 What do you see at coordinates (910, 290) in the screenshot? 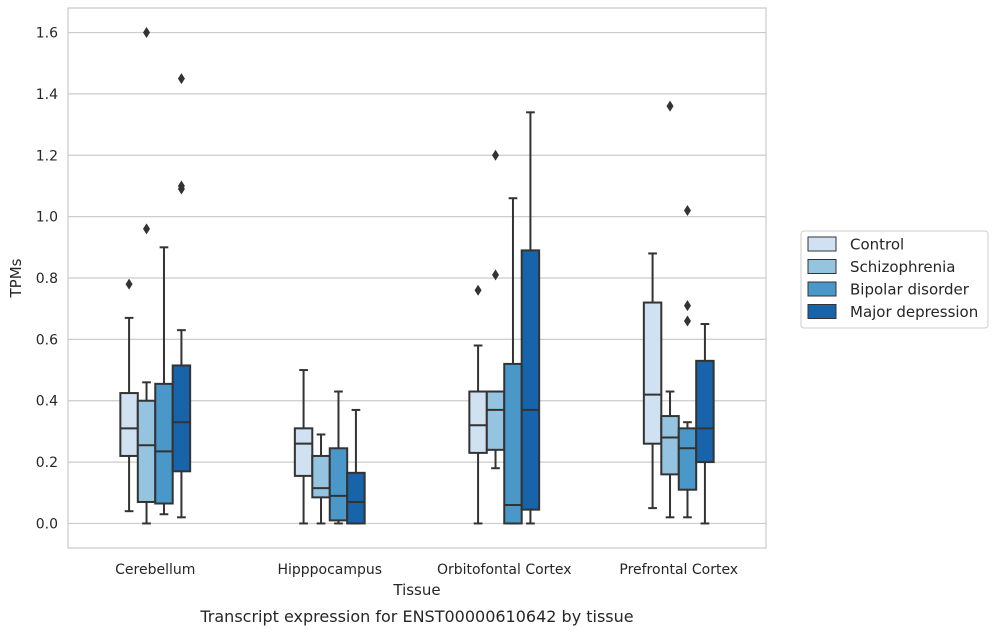
I see `legend-label: Bipolar disorder` at bounding box center [910, 290].